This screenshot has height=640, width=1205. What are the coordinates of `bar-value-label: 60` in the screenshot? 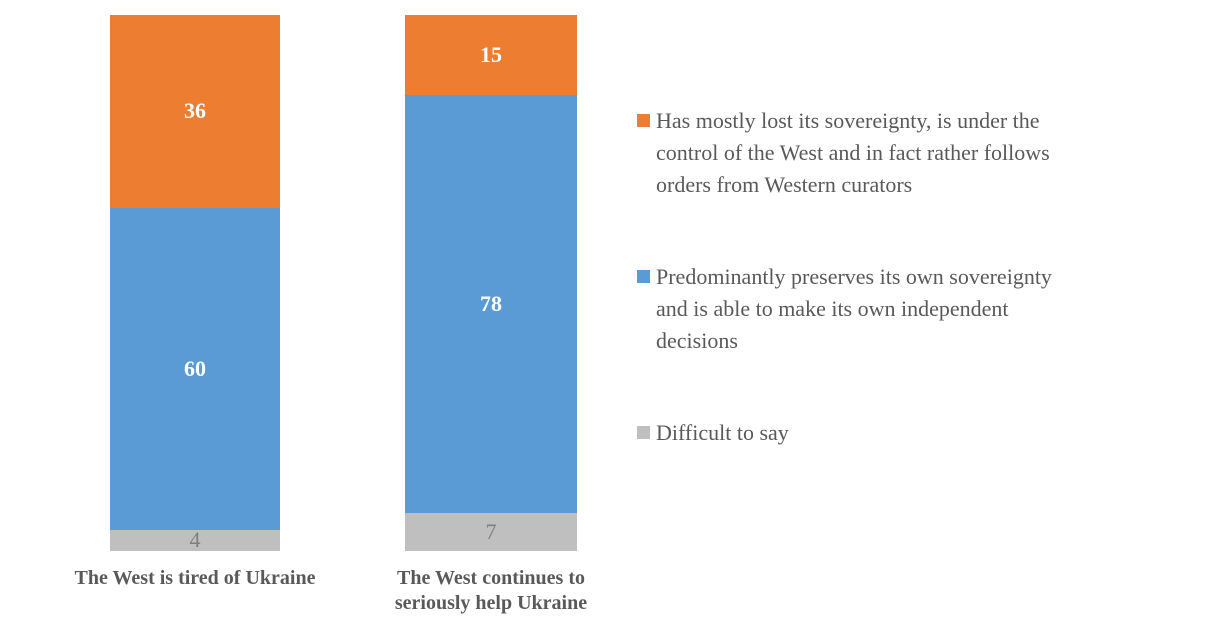 It's located at (195, 368).